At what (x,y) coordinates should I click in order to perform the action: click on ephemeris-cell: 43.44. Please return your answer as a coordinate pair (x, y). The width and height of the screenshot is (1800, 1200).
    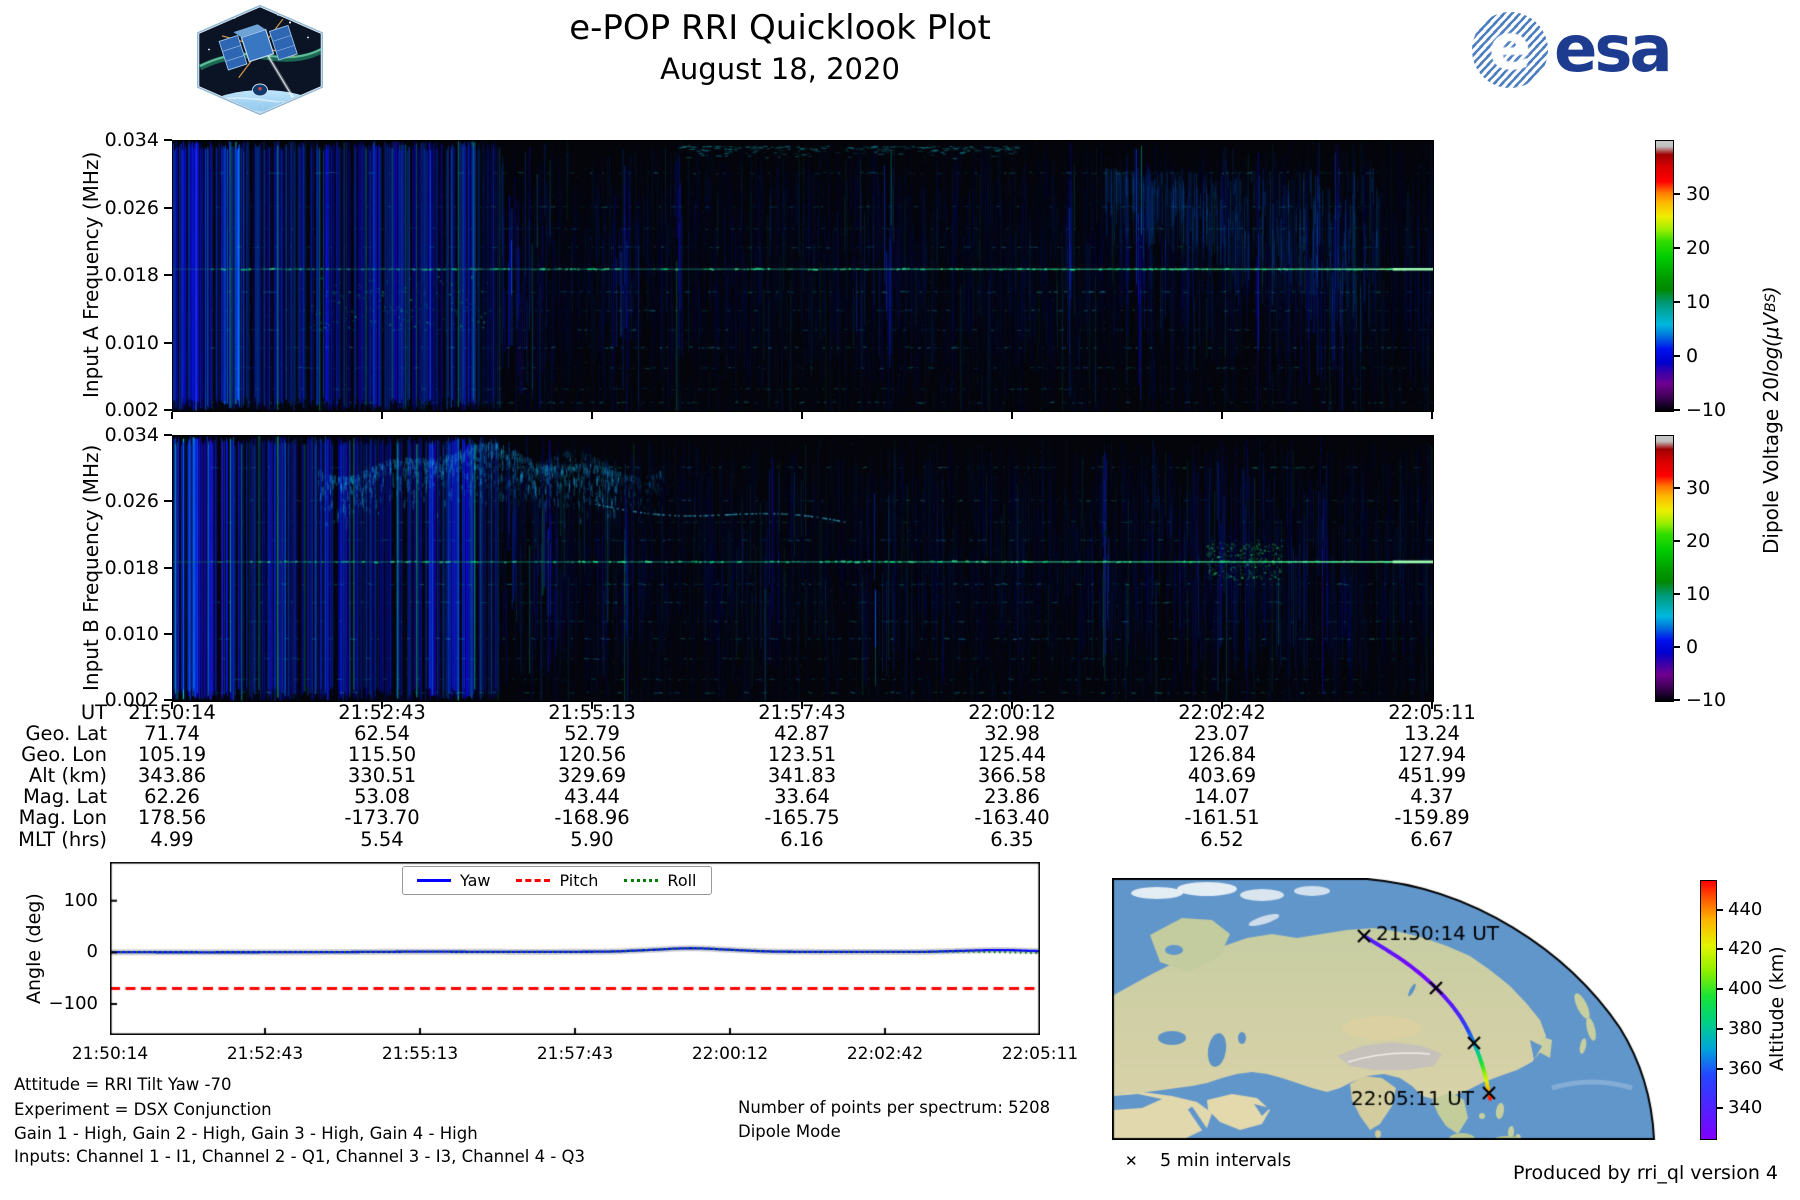
    Looking at the image, I should click on (592, 796).